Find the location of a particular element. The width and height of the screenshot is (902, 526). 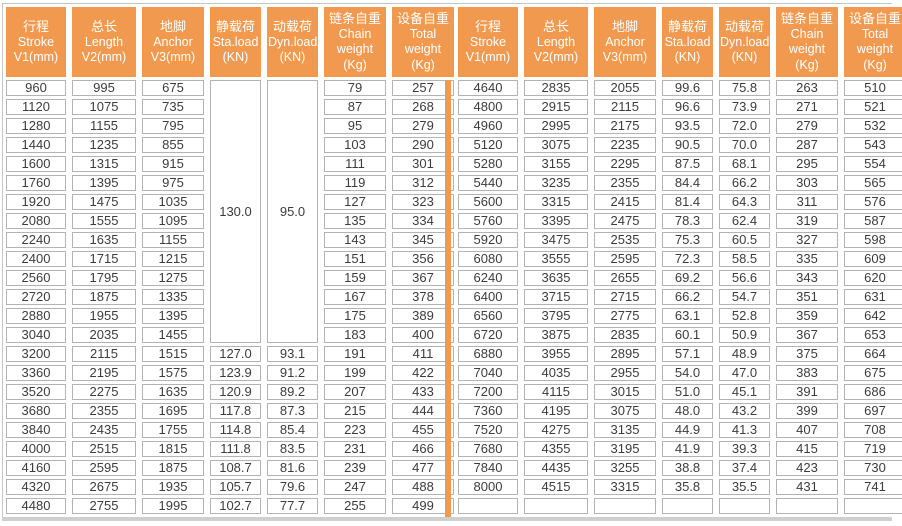

table-cell: 295 is located at coordinates (807, 164).